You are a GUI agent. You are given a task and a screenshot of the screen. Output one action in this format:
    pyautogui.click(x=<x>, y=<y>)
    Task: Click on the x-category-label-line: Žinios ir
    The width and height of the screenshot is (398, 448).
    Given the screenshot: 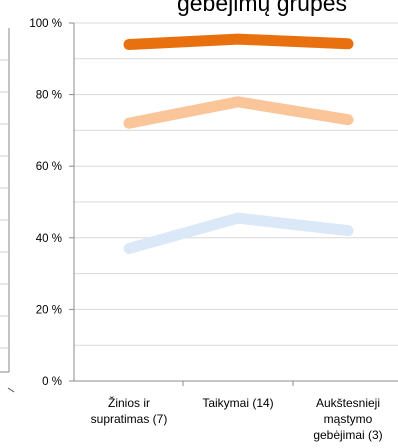 What is the action you would take?
    pyautogui.click(x=129, y=402)
    